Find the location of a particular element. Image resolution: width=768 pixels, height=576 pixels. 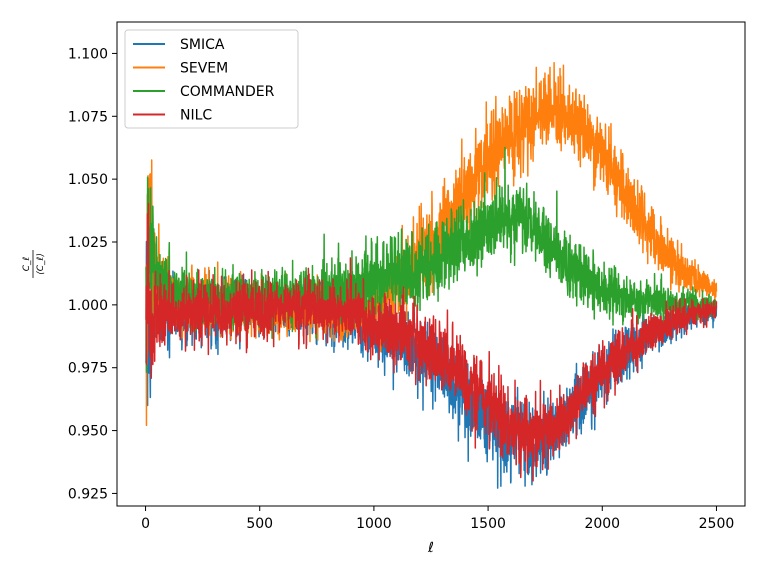

y-axis: 0.925 0.950 0.975 1.000 1.025 1.050 1.075 1.100 is located at coordinates (92, 274).